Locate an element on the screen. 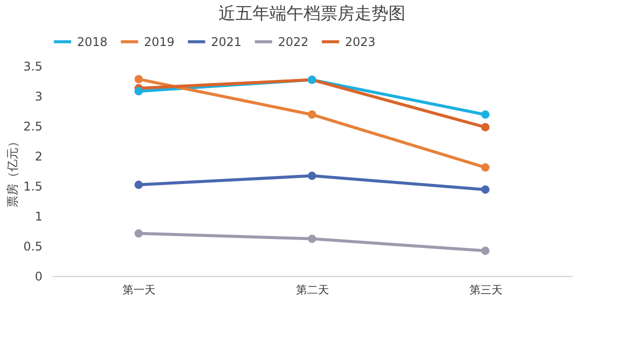  x-tick-label: 第一天 is located at coordinates (139, 290).